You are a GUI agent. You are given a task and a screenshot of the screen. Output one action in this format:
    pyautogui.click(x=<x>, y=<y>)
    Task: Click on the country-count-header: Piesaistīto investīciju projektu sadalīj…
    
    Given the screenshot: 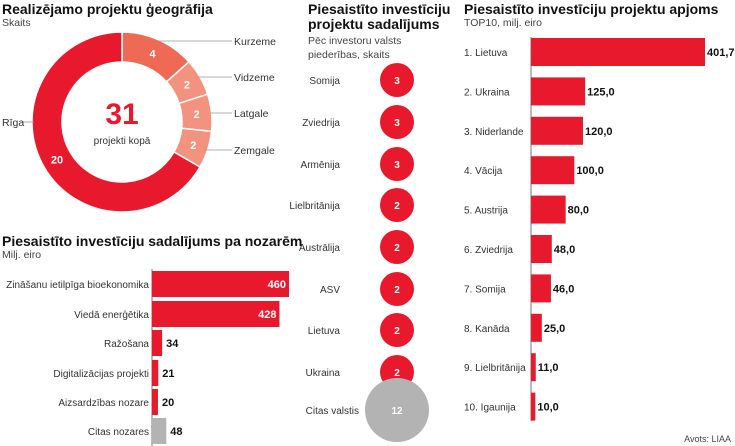 What is the action you would take?
    pyautogui.click(x=384, y=32)
    